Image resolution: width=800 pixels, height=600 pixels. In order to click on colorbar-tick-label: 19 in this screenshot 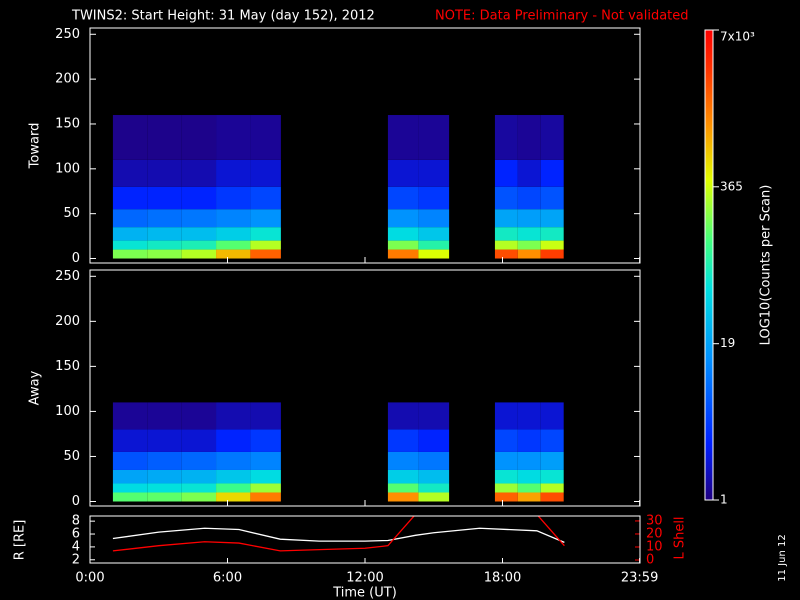, I will do `click(727, 343)`.